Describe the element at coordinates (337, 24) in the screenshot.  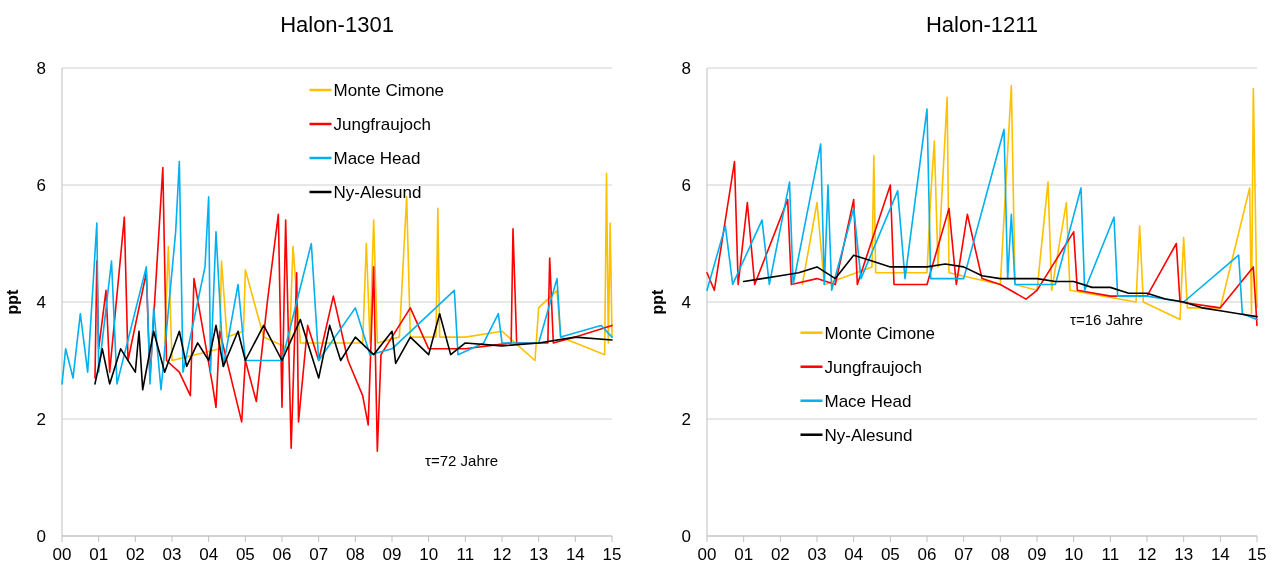
I see `chart-title: Halon-1301` at that location.